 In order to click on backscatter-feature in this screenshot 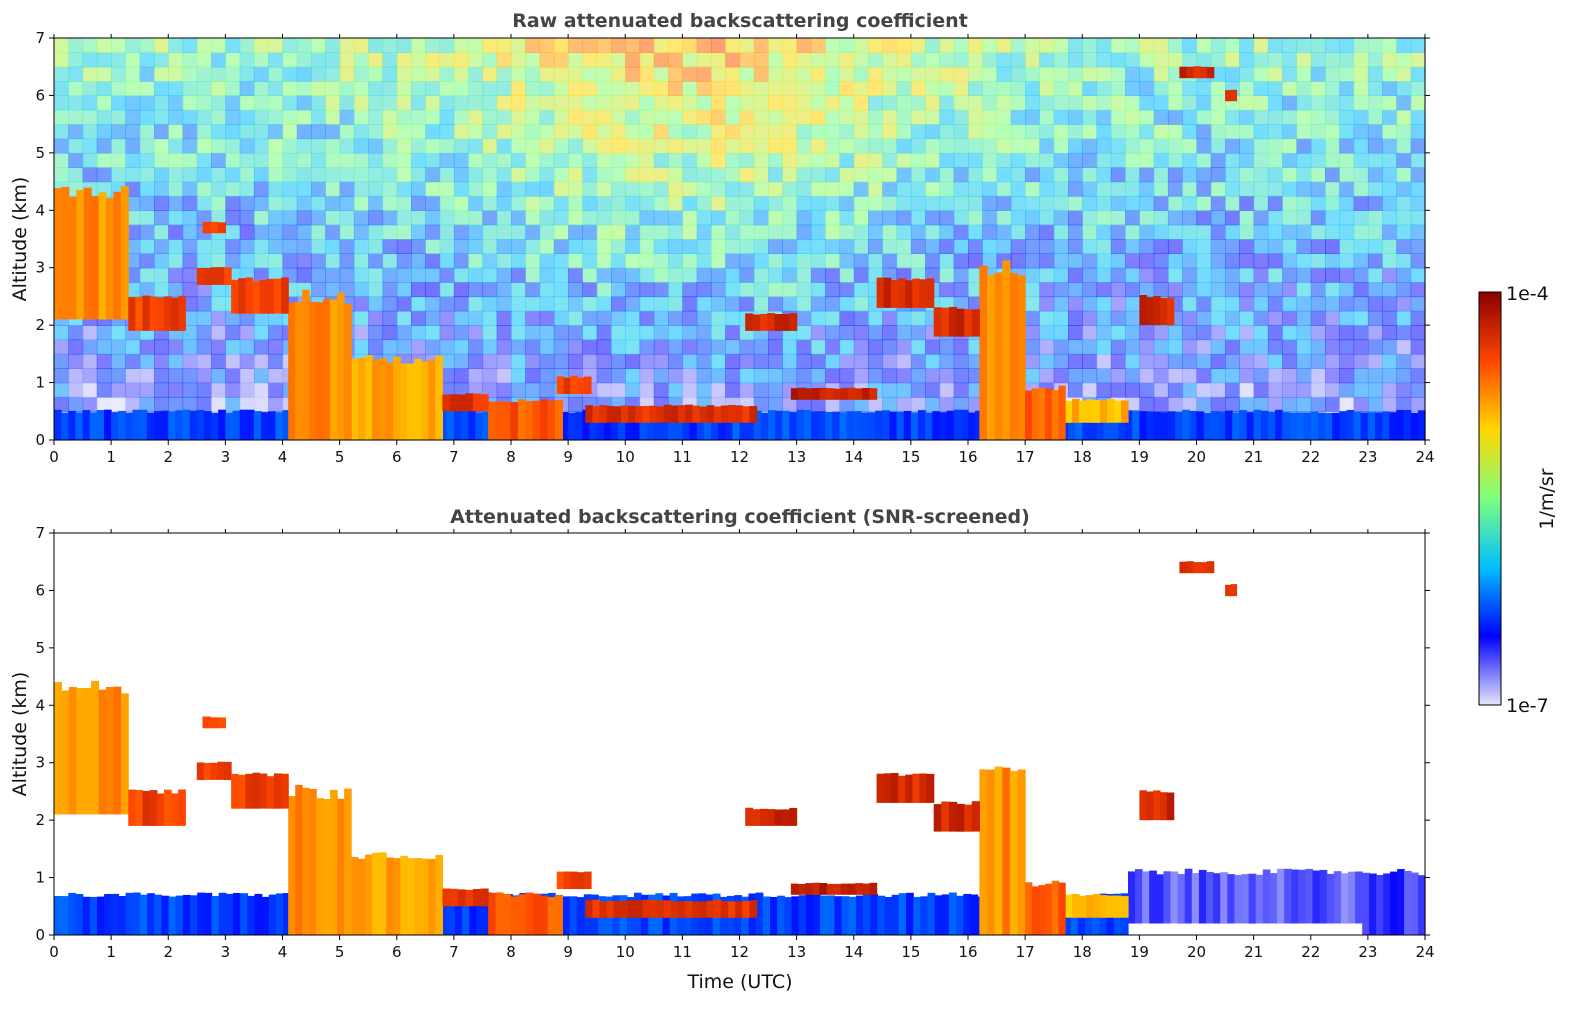, I will do `click(834, 393)`.